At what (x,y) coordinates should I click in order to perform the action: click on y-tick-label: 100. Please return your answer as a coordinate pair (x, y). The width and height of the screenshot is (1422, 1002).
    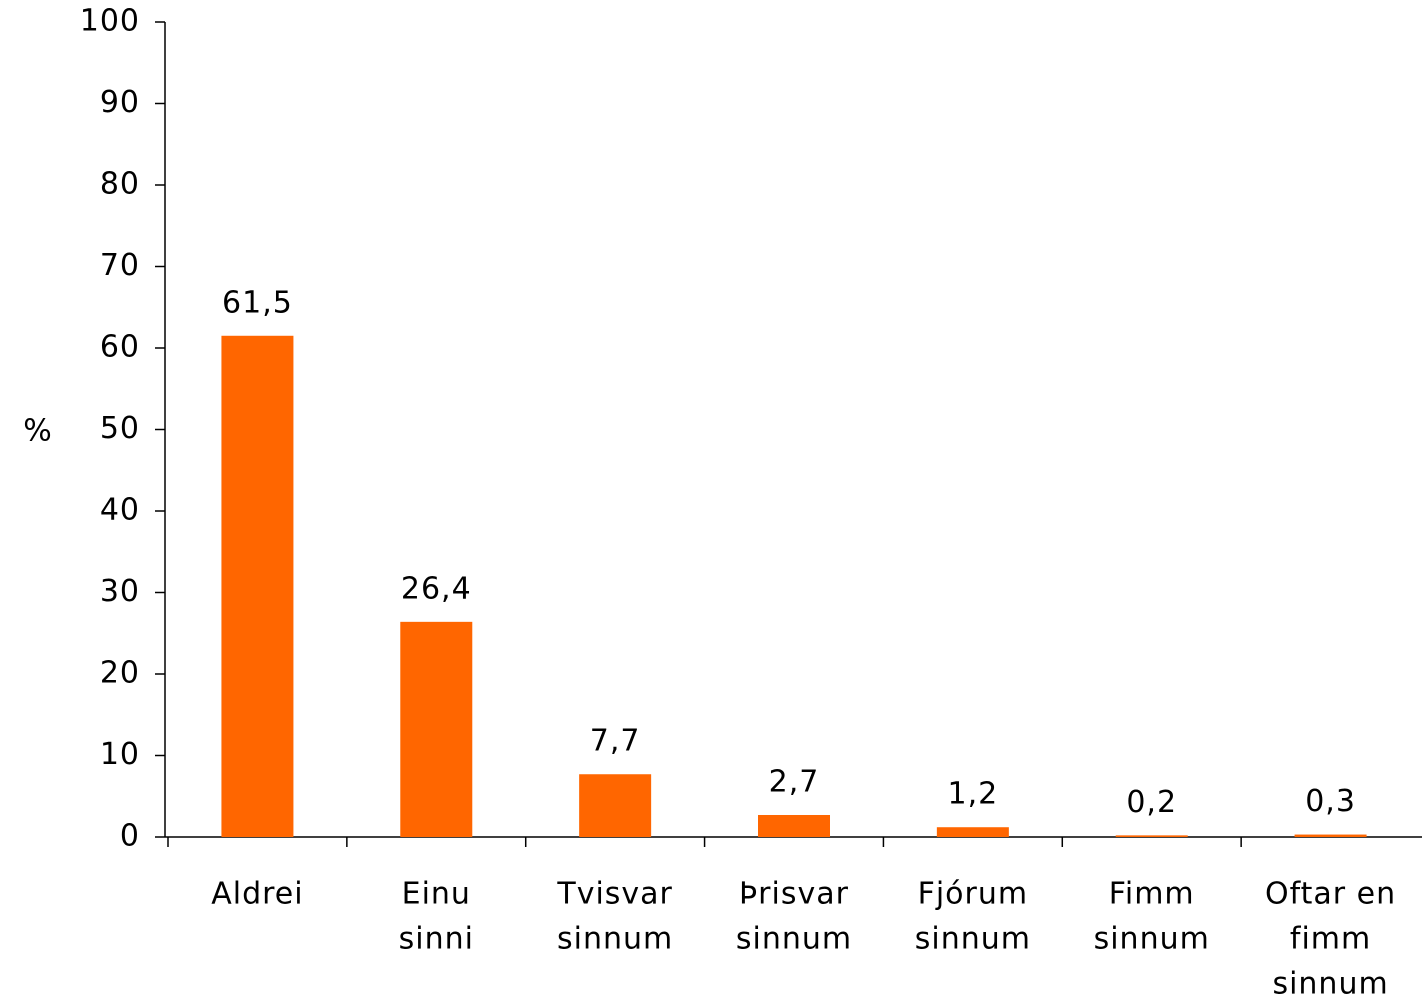
    Looking at the image, I should click on (110, 21).